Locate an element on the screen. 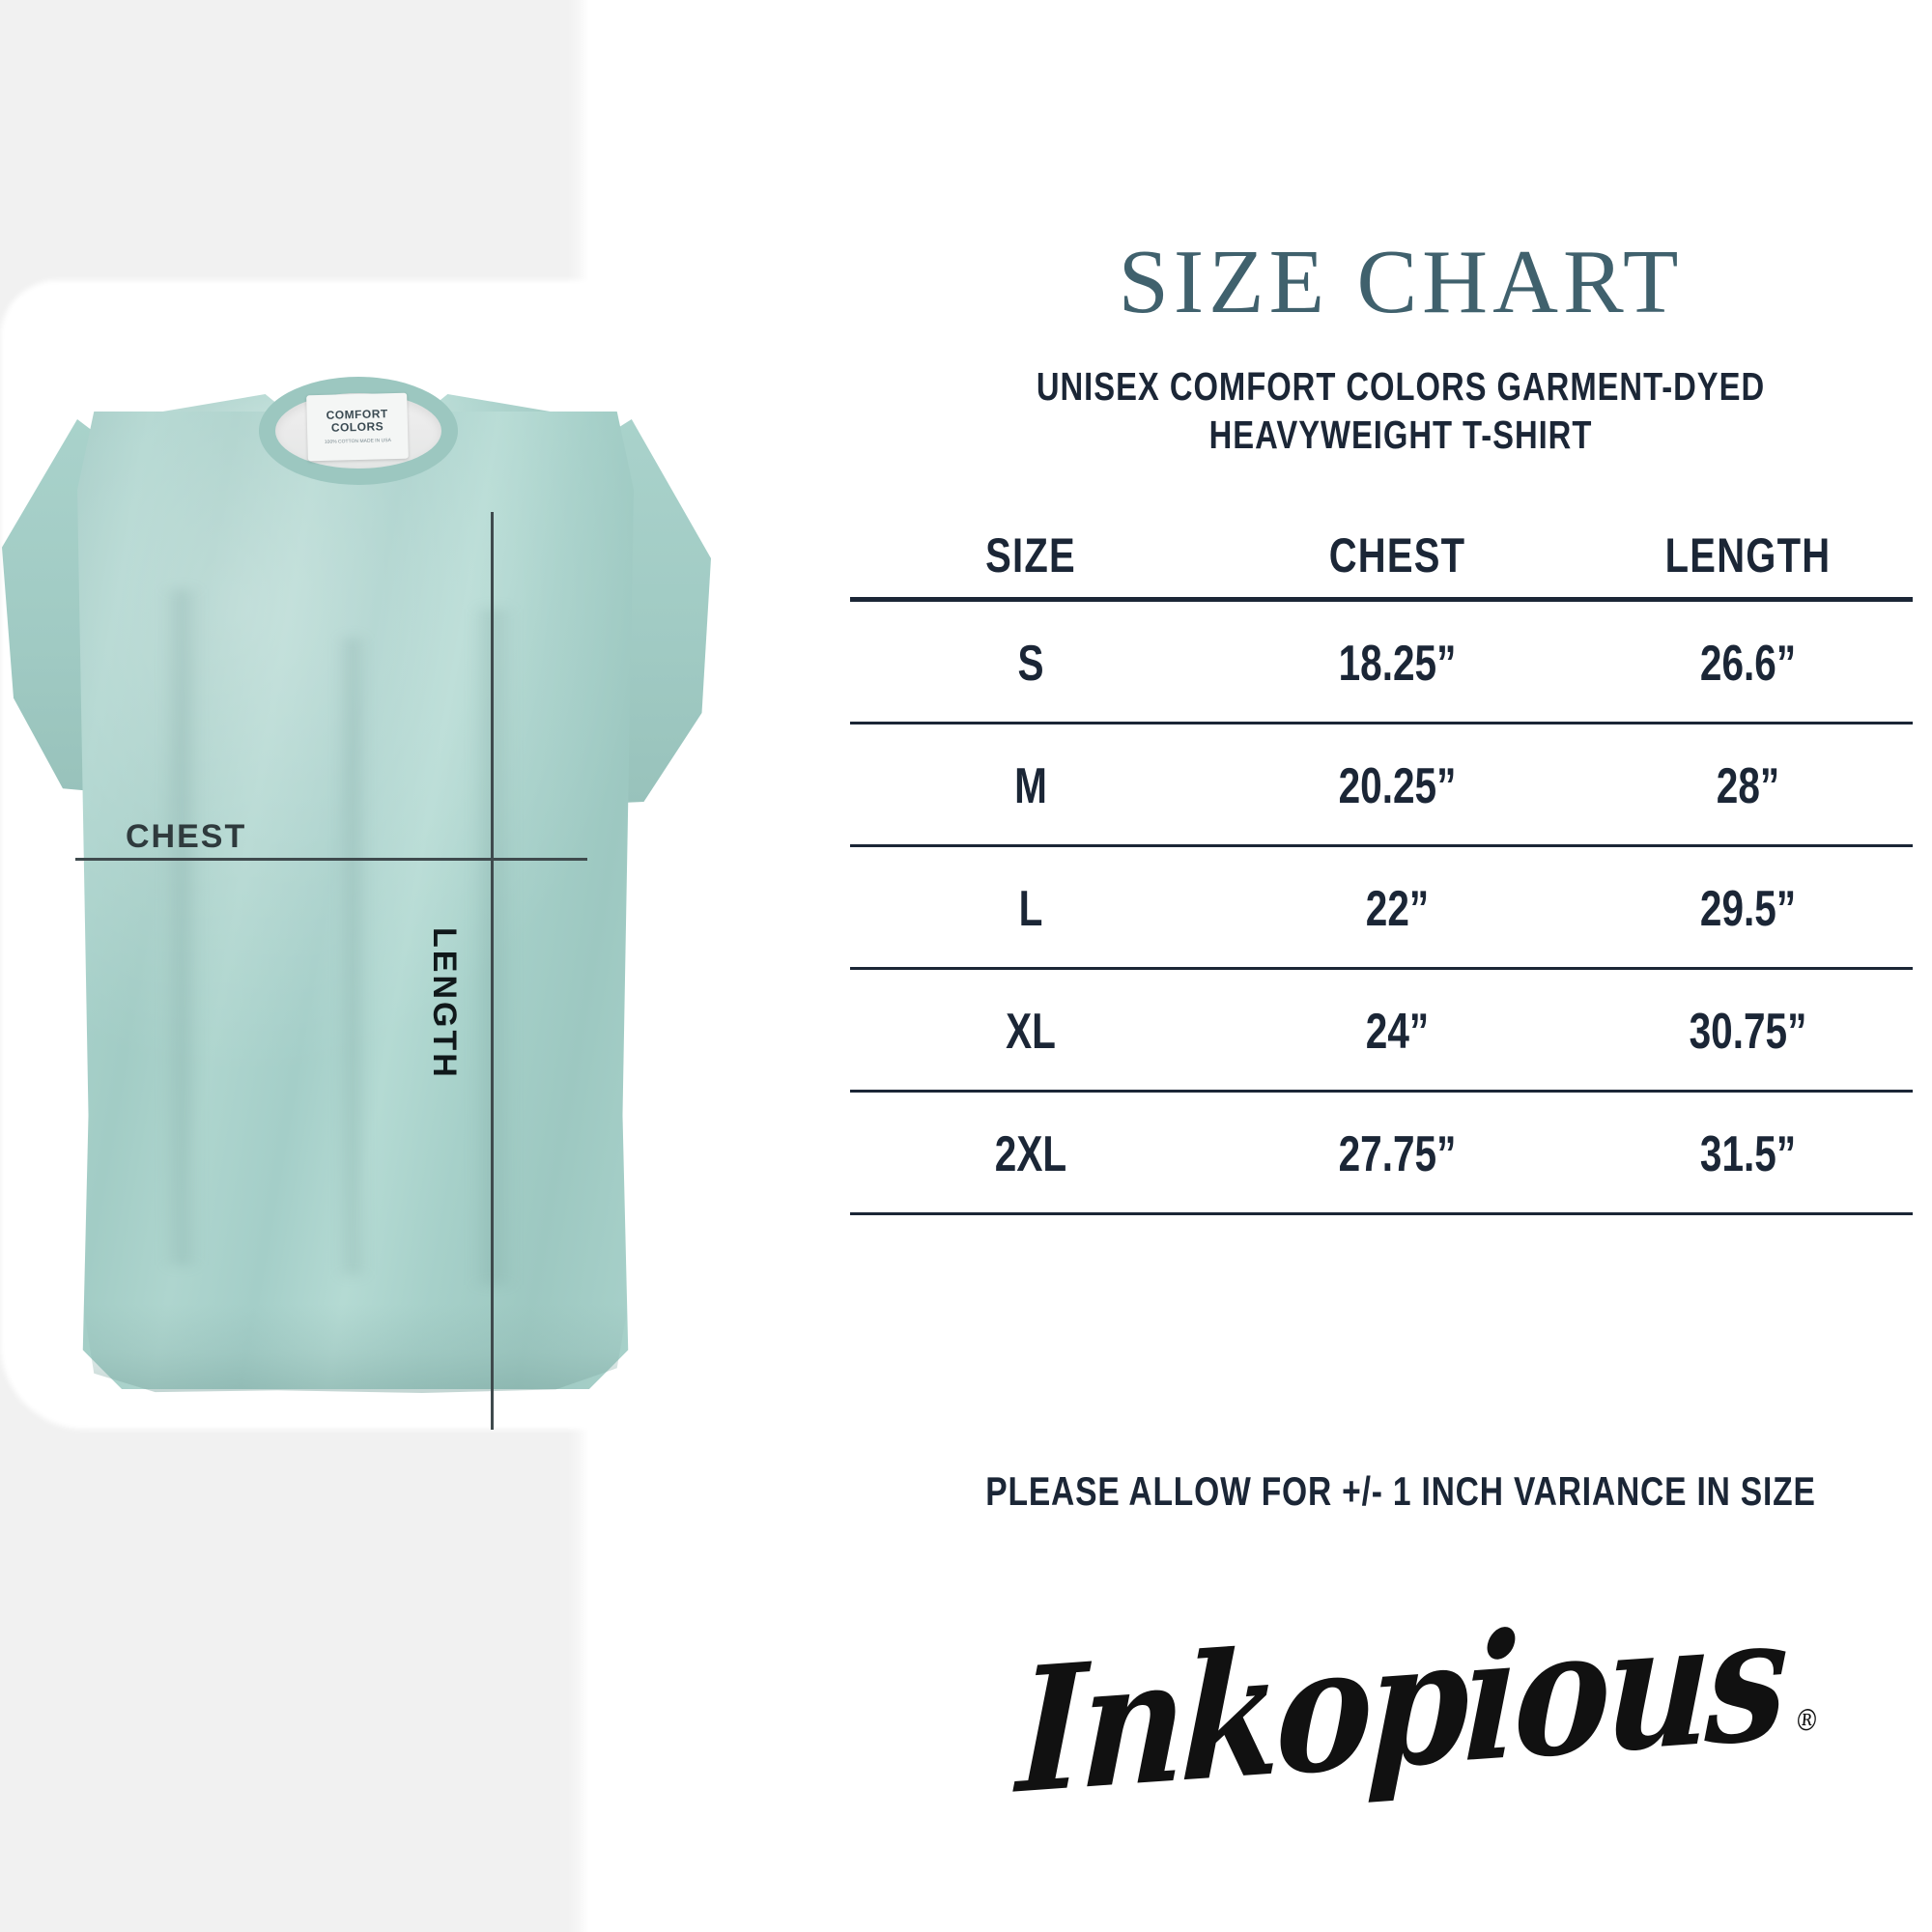  table-header-rule is located at coordinates (1381, 599).